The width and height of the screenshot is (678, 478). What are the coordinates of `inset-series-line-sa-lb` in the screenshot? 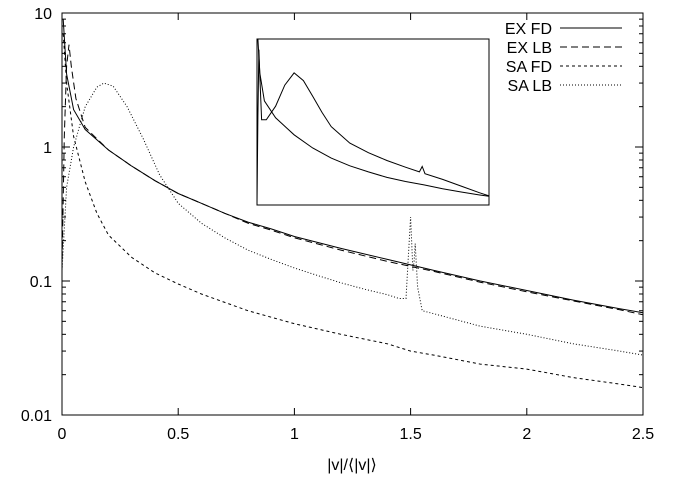 It's located at (373, 127).